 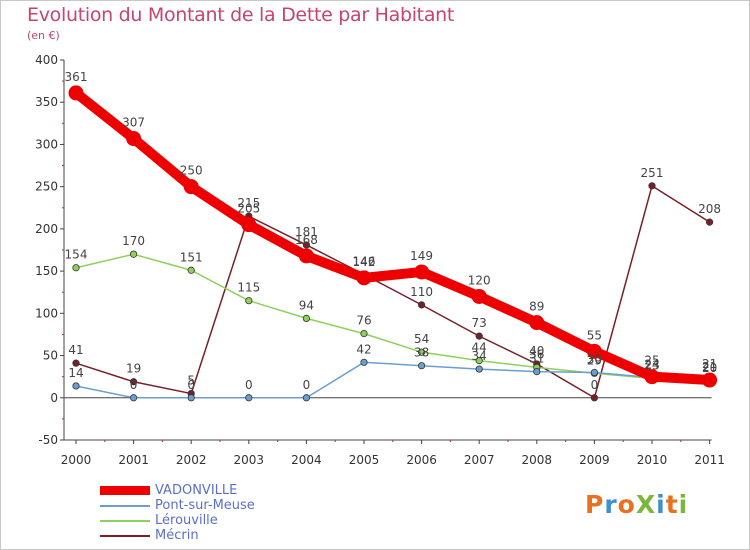 What do you see at coordinates (421, 339) in the screenshot?
I see `data-label-lerouville: 54` at bounding box center [421, 339].